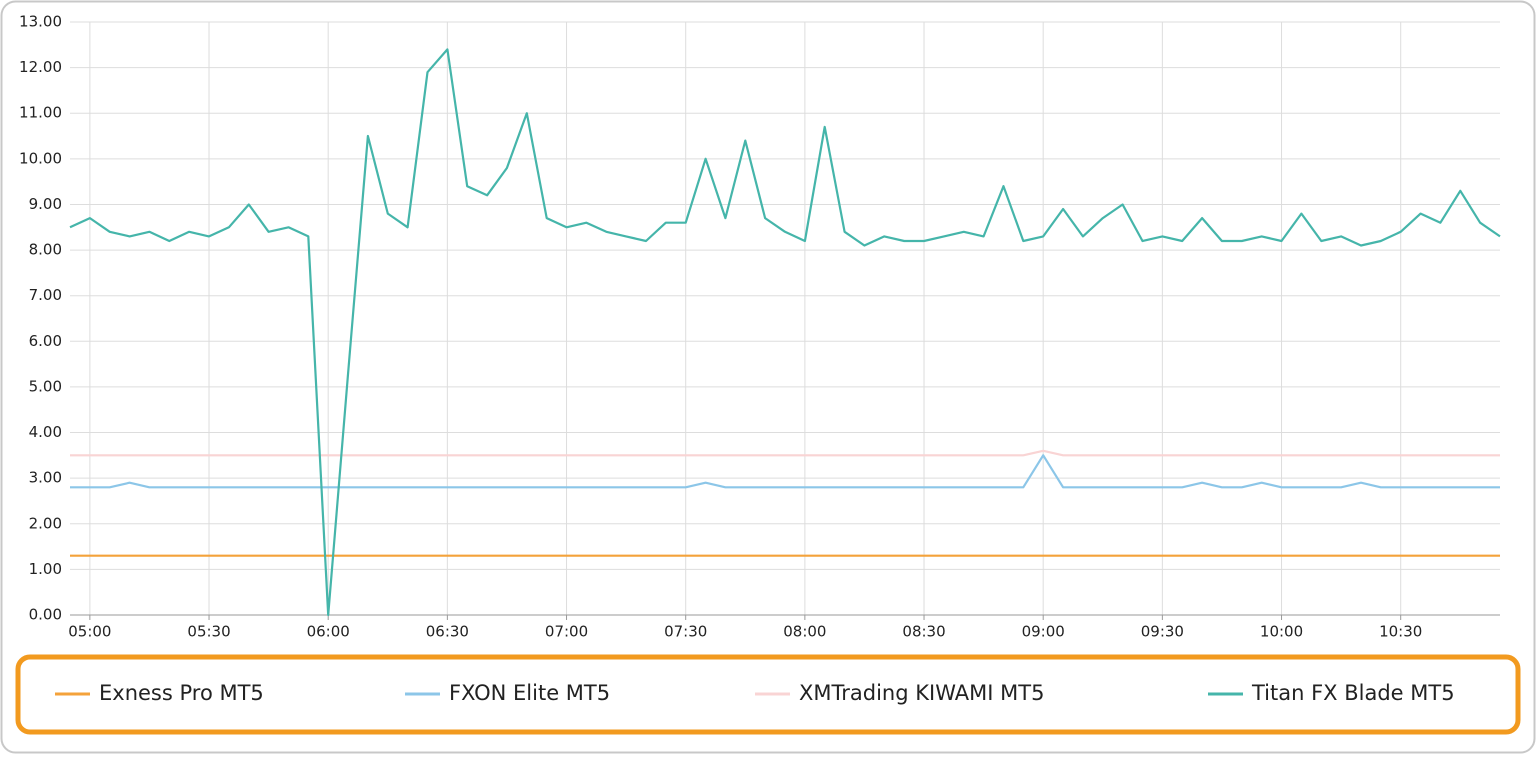  I want to click on x-tick-label: 07:00, so click(566, 632).